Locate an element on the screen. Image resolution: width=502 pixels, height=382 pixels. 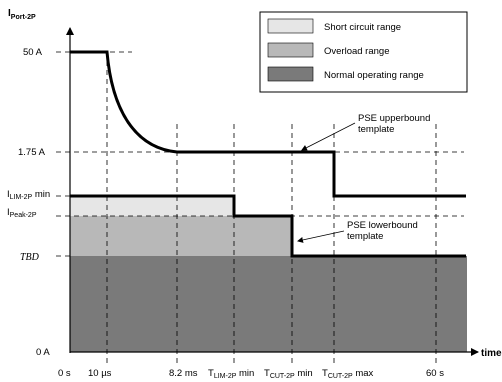
y-tick-50a: 50 A is located at coordinates (33, 52).